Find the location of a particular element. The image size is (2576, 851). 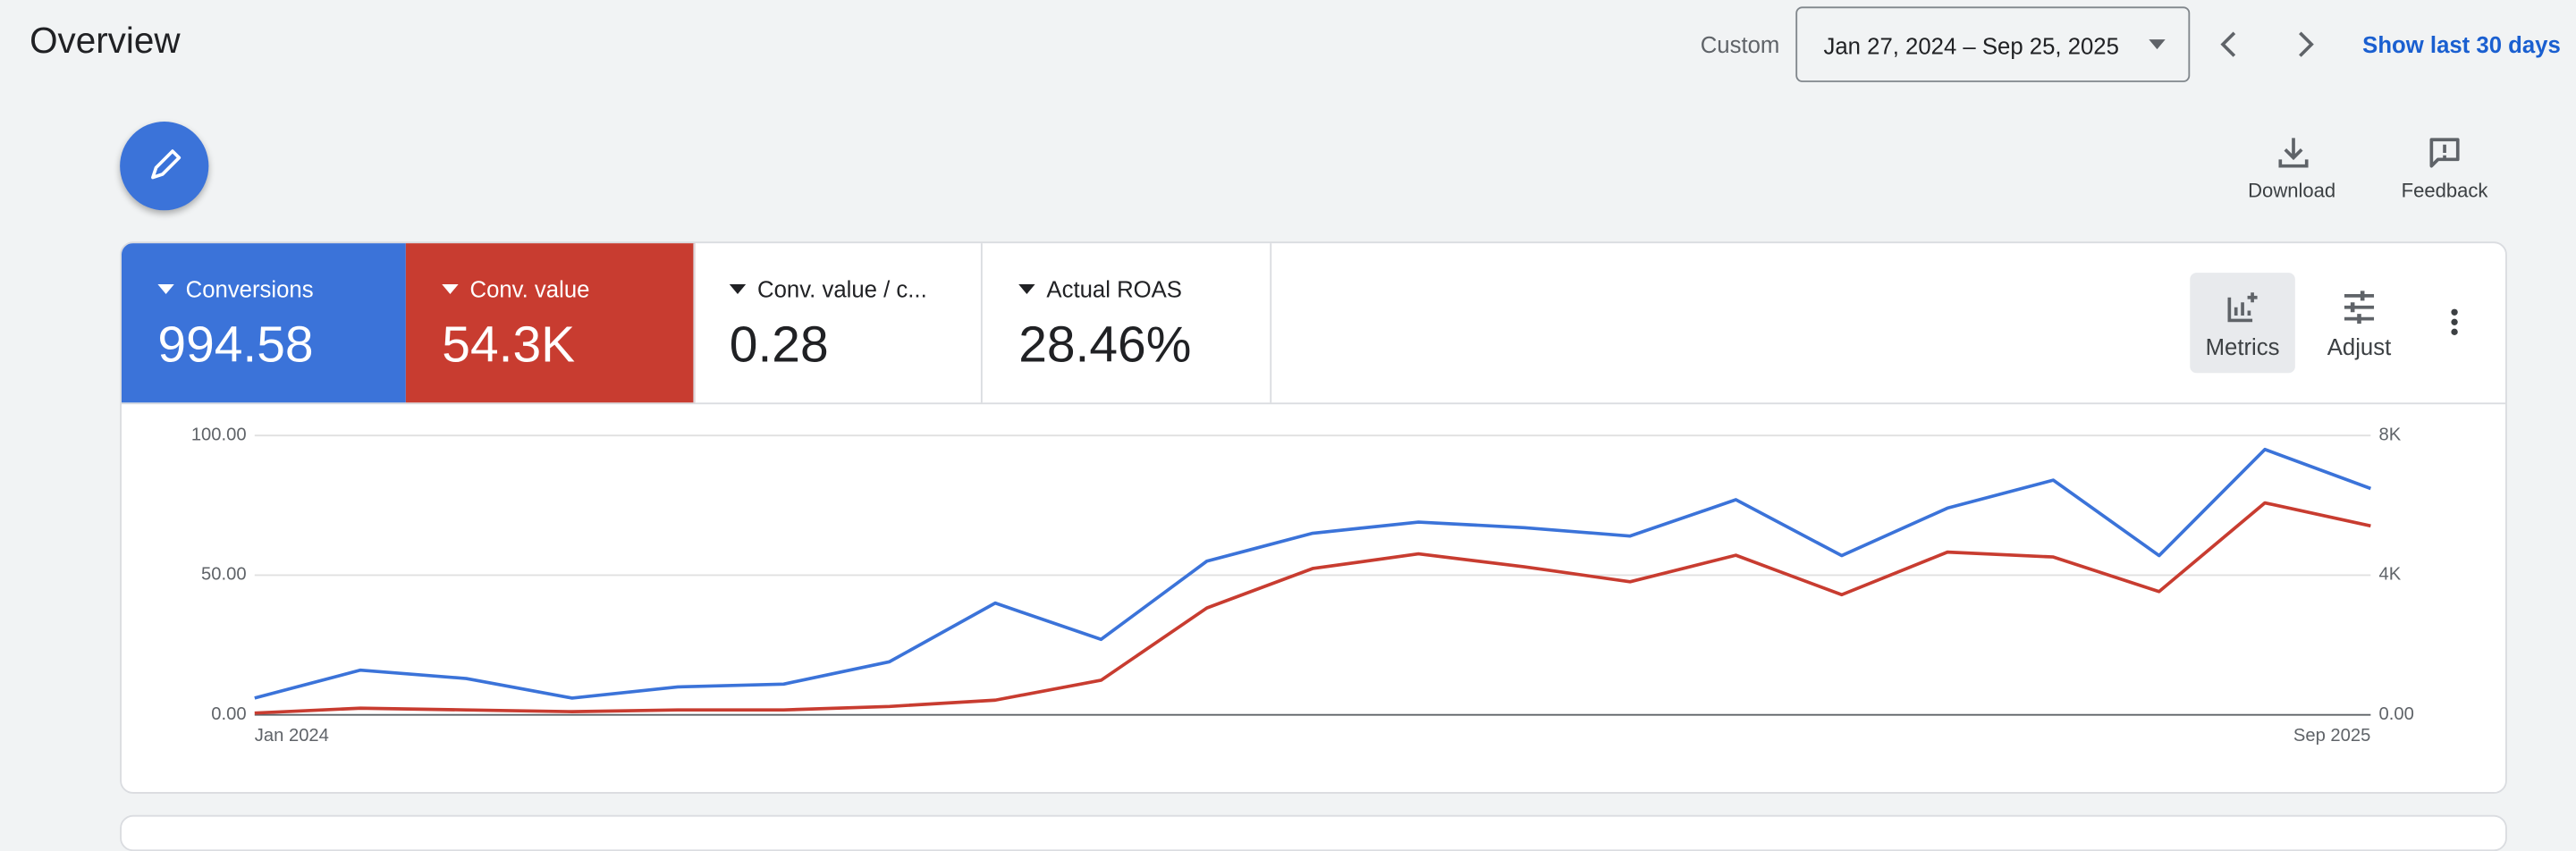

scorecard: Actual ROAS 28.46% is located at coordinates (1127, 323).